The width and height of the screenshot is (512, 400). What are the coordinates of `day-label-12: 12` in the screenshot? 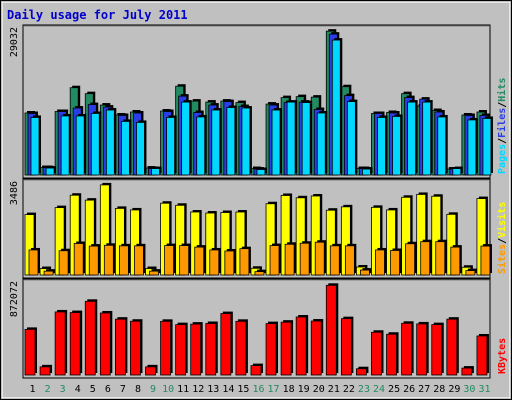 It's located at (198, 389).